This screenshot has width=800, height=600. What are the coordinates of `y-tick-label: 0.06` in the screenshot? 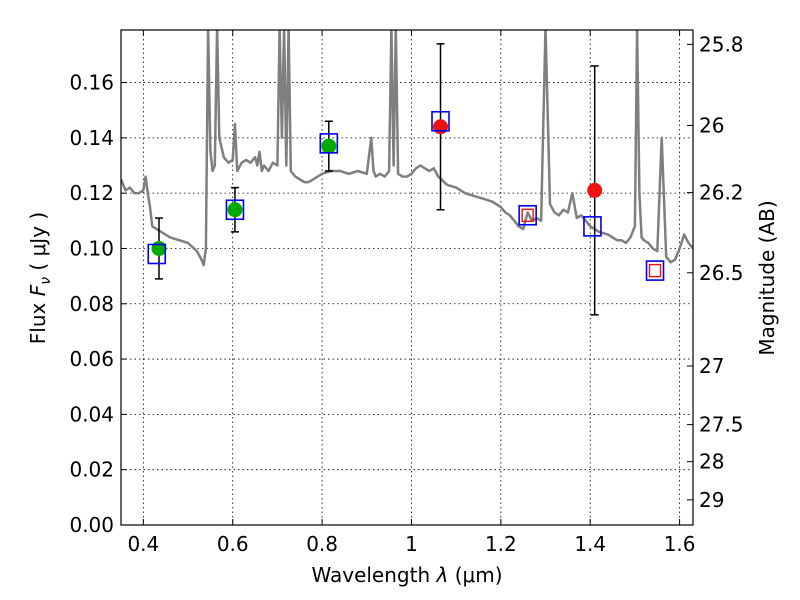 It's located at (91, 359).